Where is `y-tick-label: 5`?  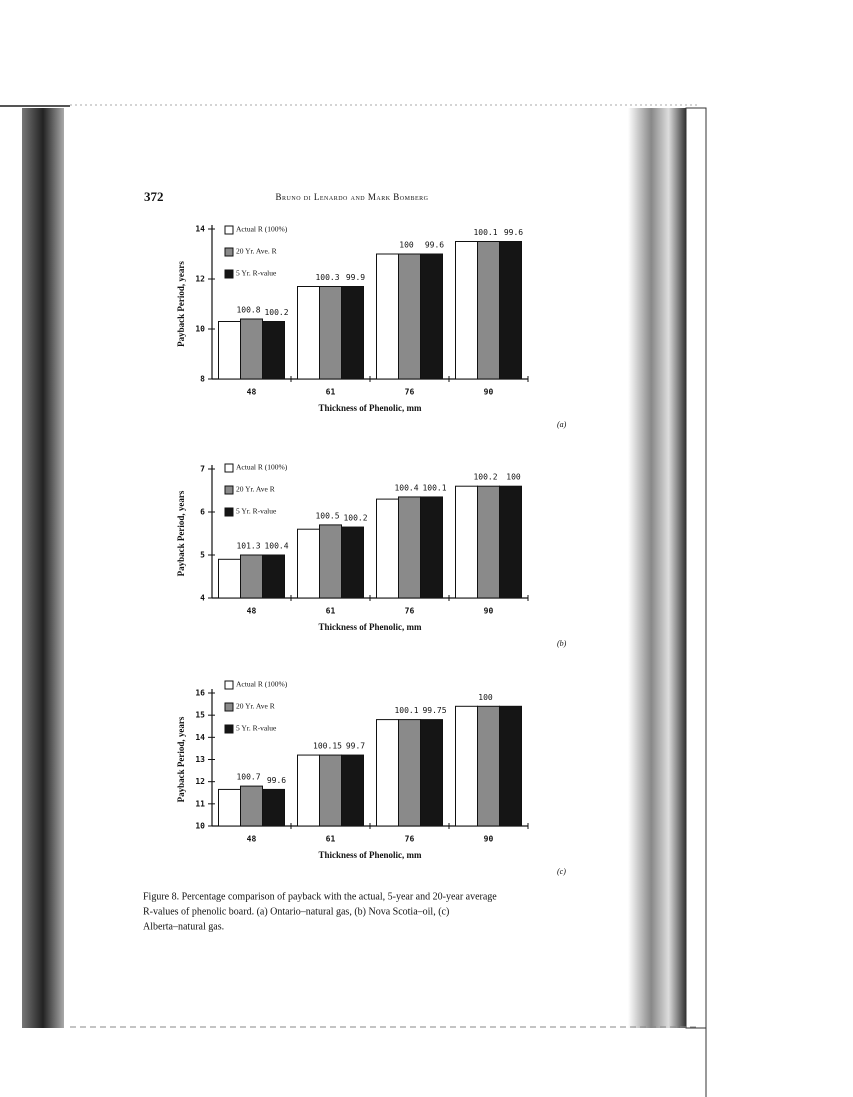
y-tick-label: 5 is located at coordinates (202, 555).